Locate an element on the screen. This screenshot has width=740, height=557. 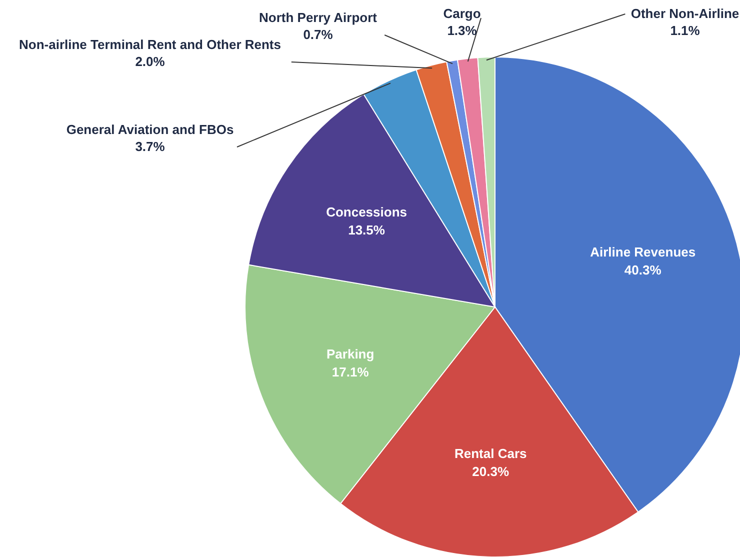
slice-label: Cargo is located at coordinates (462, 13).